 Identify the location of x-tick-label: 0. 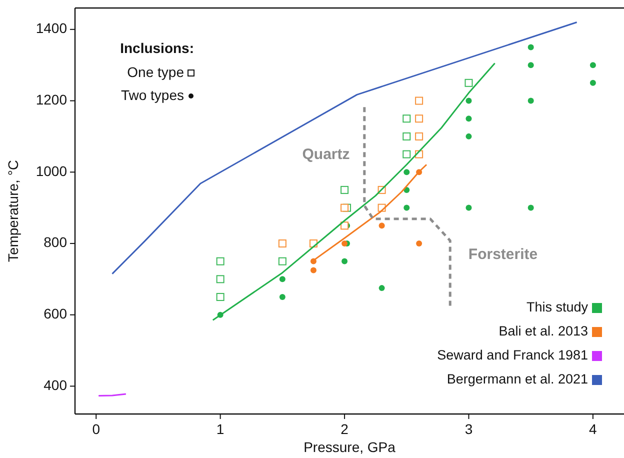
(96, 429).